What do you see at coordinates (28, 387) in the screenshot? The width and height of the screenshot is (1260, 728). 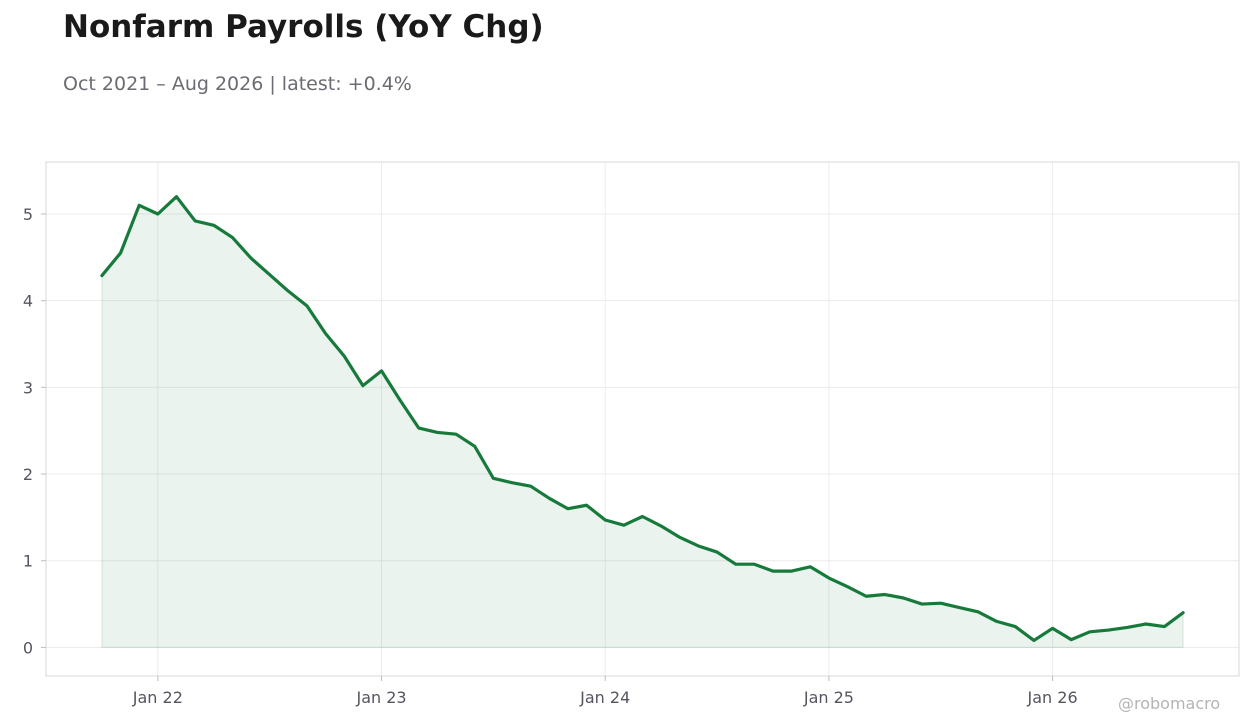 I see `y-tick-label: 3` at bounding box center [28, 387].